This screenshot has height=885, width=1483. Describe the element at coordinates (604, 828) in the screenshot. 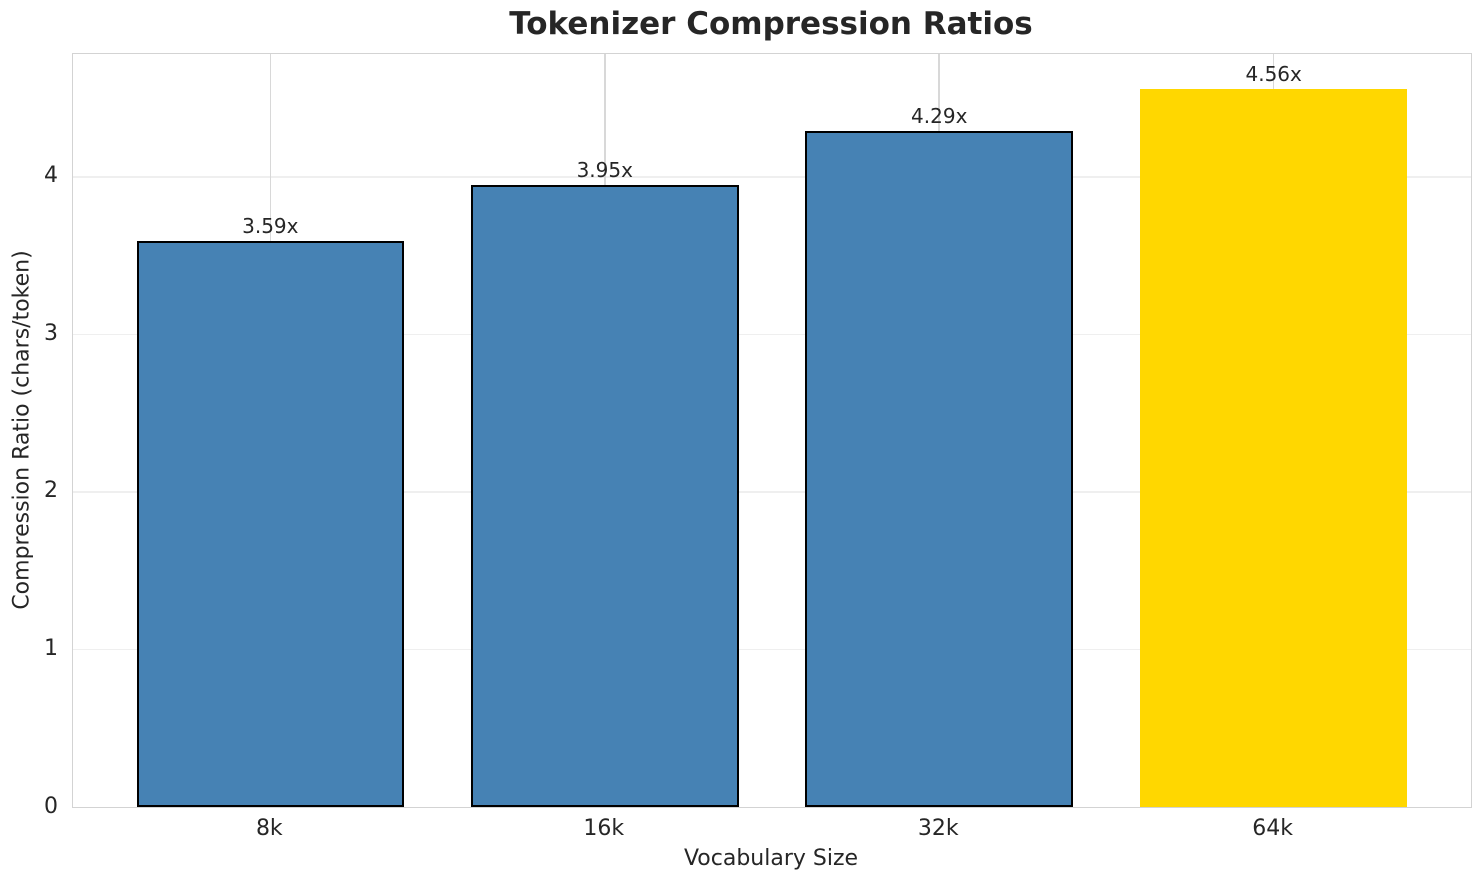

I see `x-tick-16k: 16k` at that location.